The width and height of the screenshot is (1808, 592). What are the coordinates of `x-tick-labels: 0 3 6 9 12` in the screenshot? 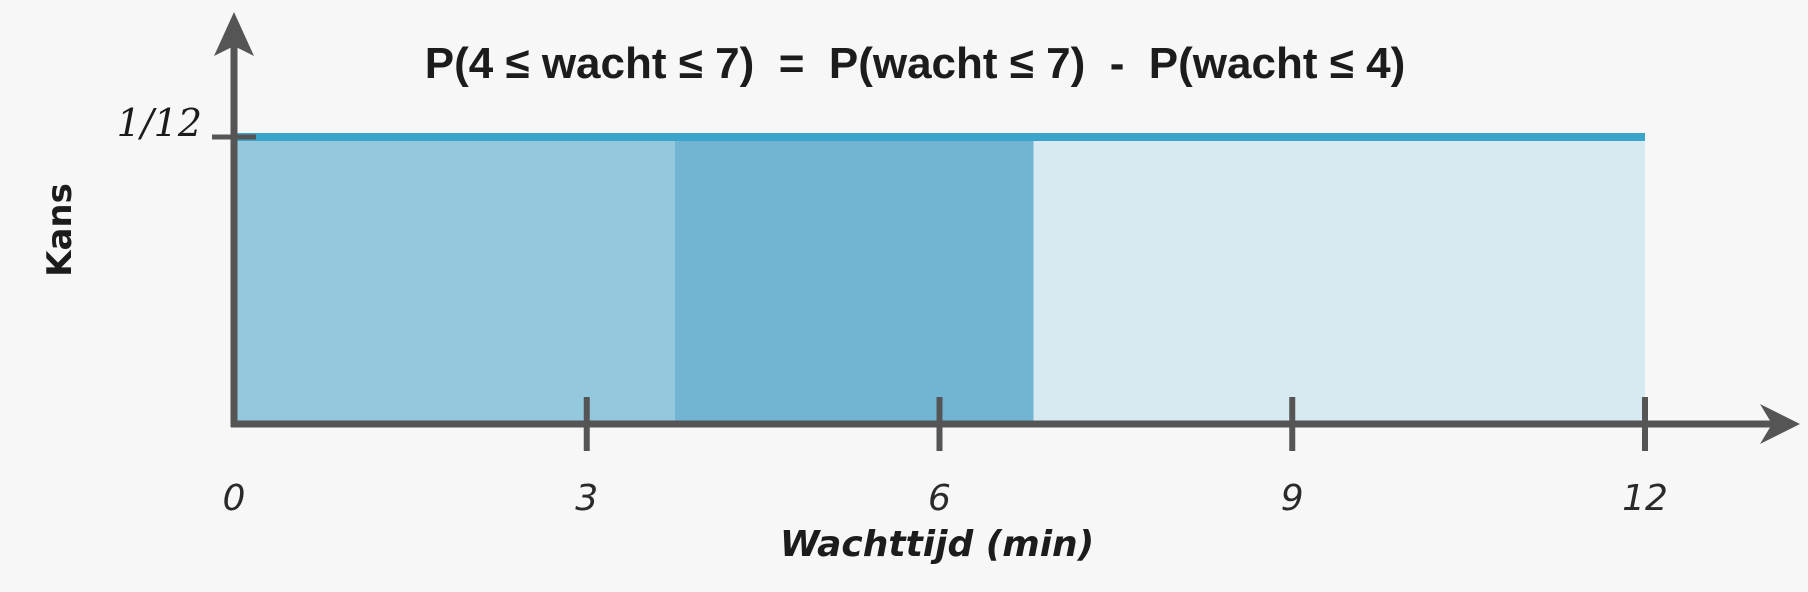 It's located at (945, 498).